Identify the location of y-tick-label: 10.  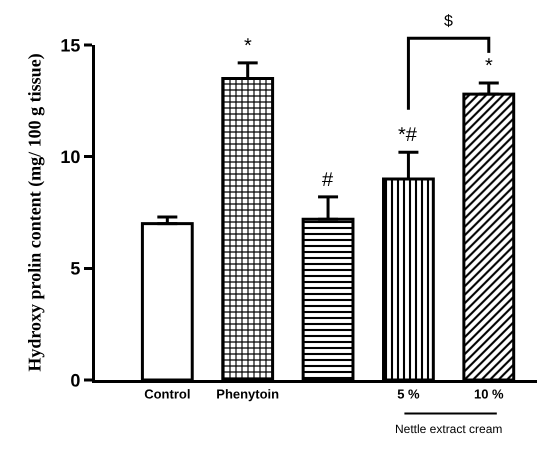
(70, 156).